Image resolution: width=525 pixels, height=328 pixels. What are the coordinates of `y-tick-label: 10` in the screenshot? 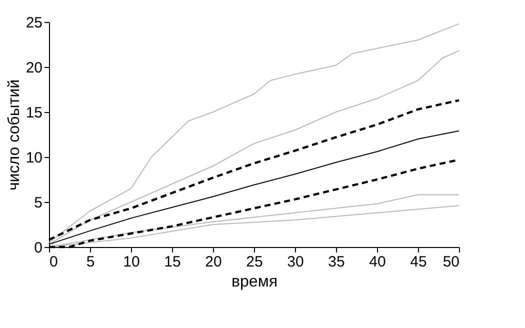 It's located at (34, 158).